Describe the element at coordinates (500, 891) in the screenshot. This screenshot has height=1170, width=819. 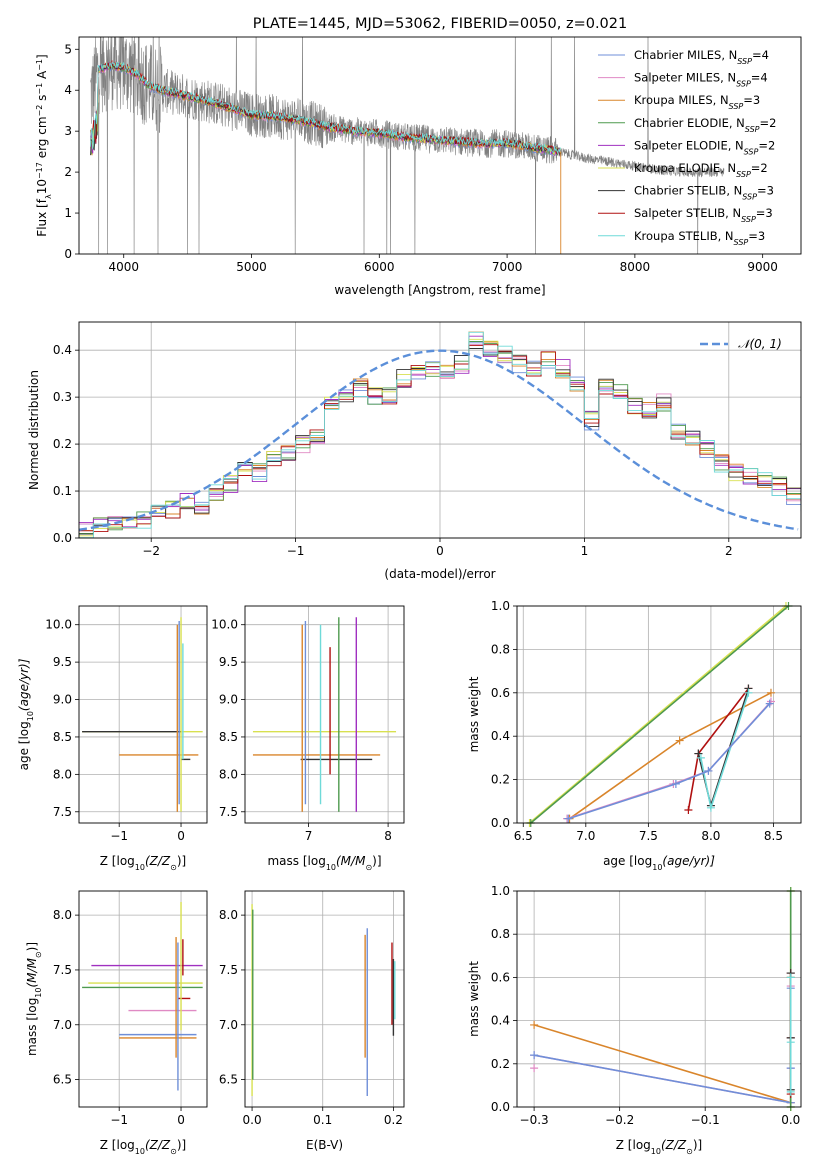
I see `y-tick-label: 1.0` at that location.